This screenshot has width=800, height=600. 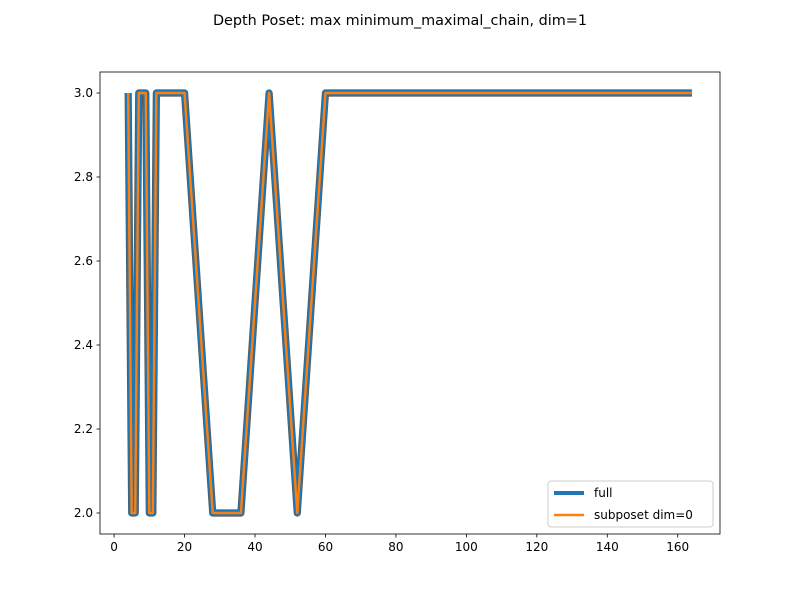 I want to click on y-tick-label: 3.0, so click(x=83, y=93).